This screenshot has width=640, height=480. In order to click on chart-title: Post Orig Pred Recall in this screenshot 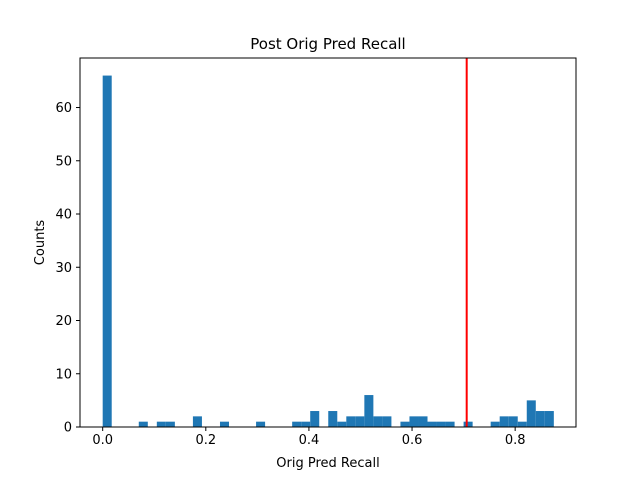, I will do `click(327, 44)`.